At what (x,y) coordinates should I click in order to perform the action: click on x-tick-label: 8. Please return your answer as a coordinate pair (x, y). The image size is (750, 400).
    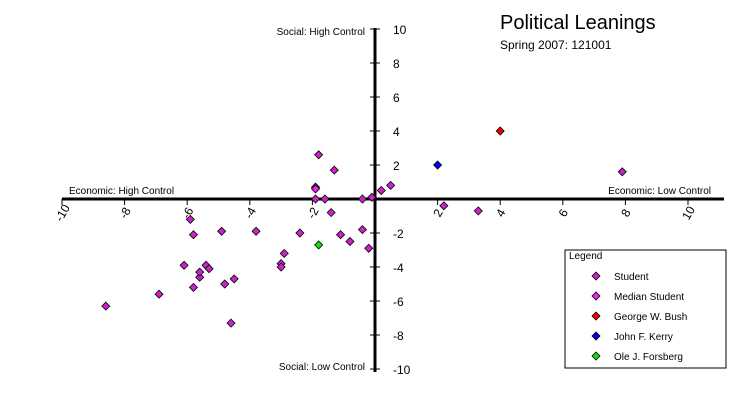
    Looking at the image, I should click on (626, 212).